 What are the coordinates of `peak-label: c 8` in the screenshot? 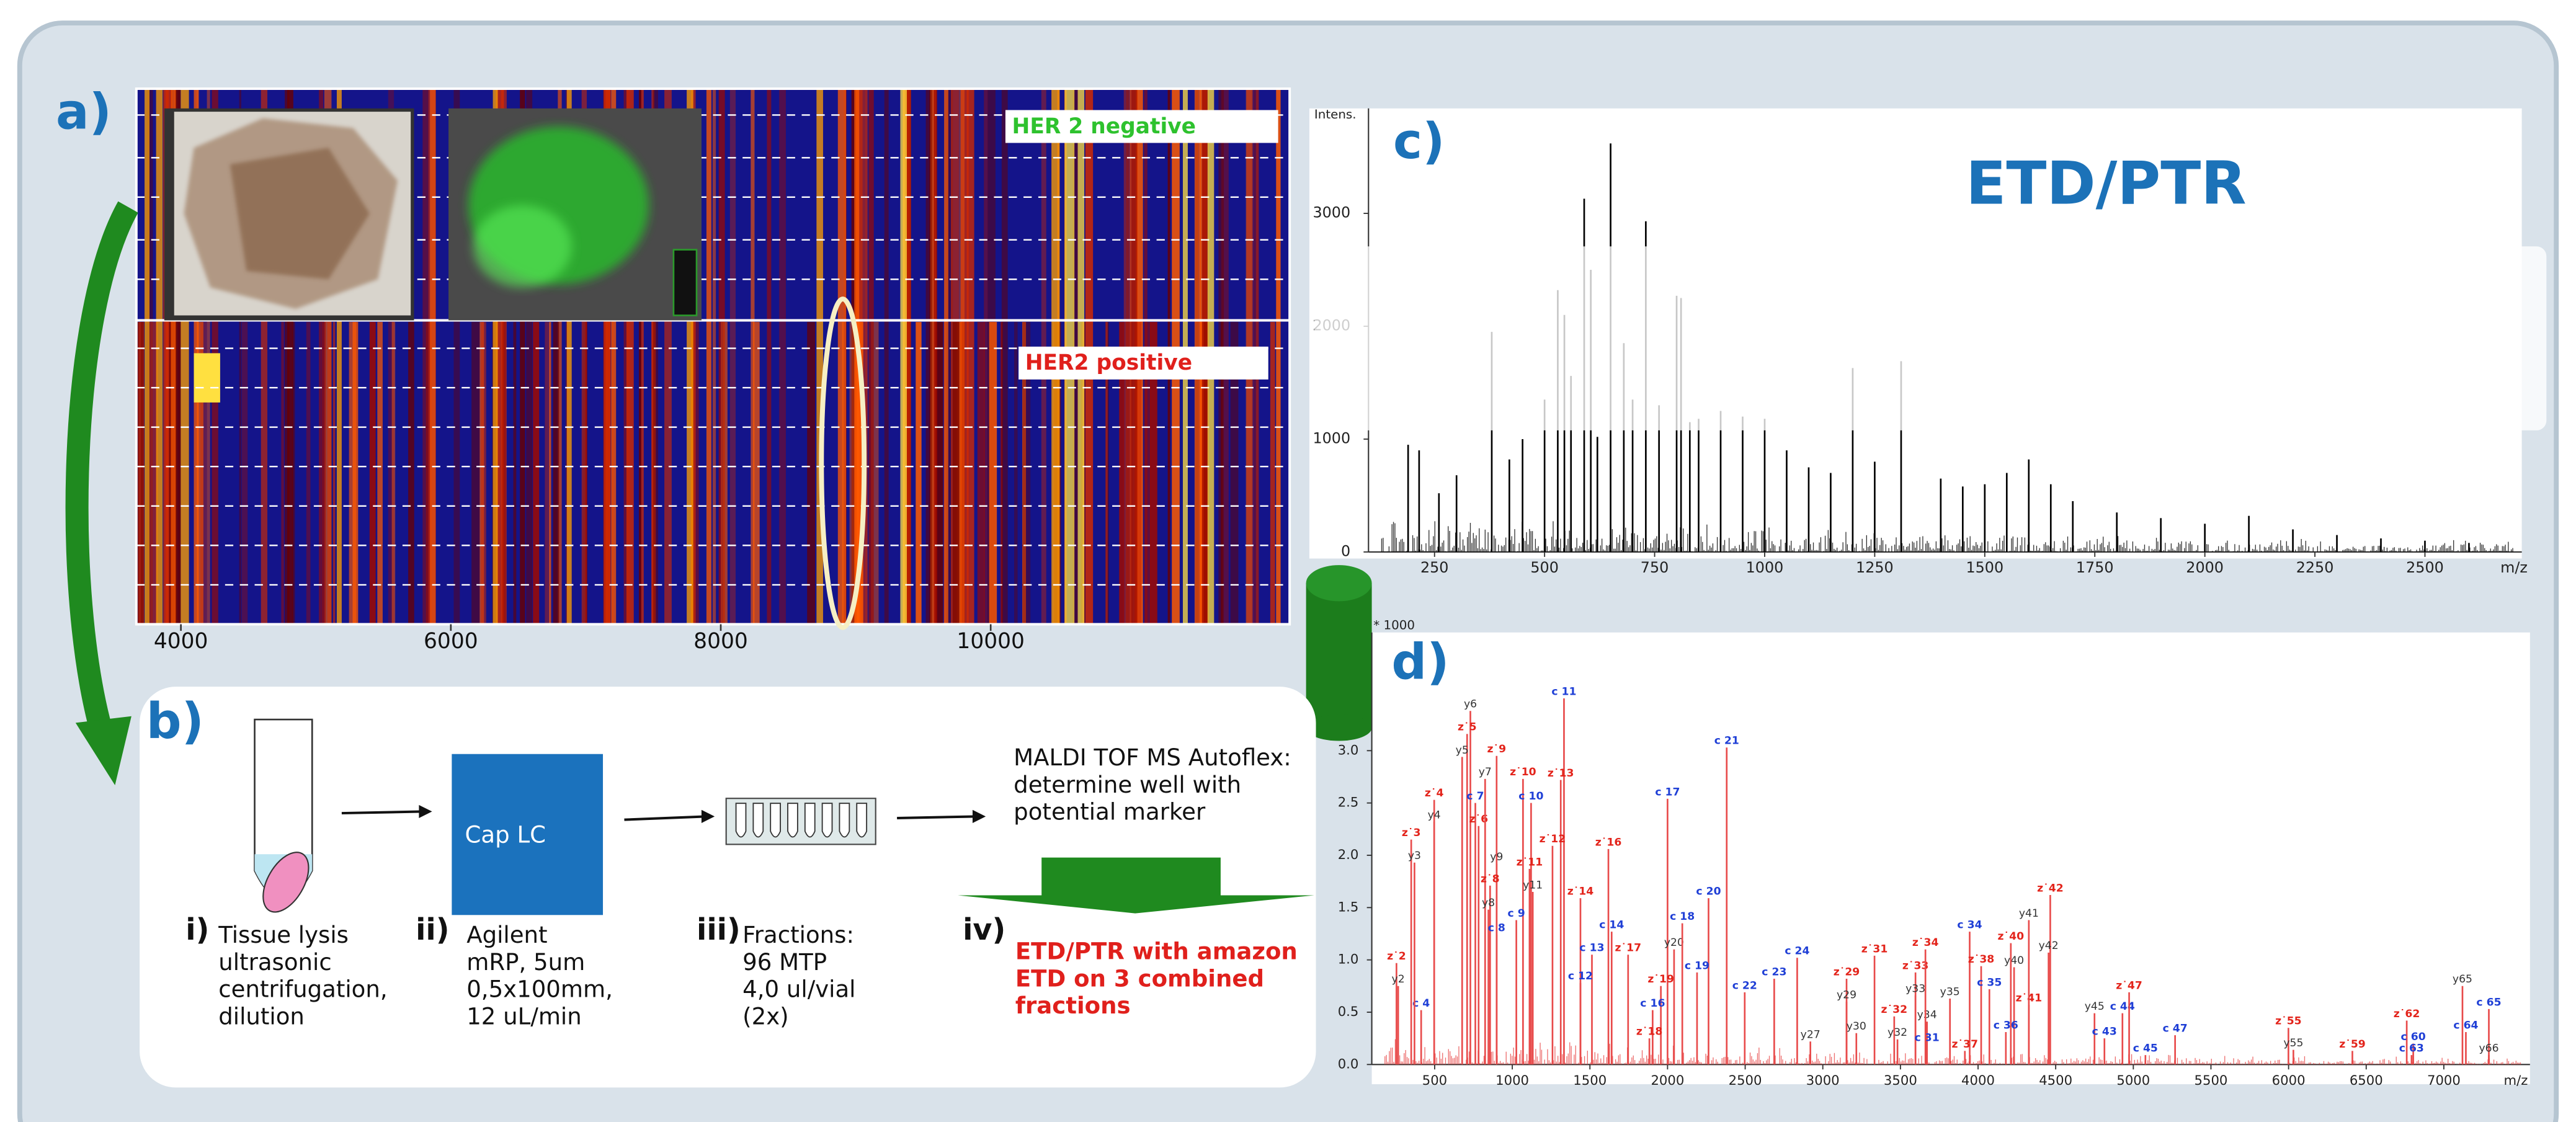 It's located at (1497, 928).